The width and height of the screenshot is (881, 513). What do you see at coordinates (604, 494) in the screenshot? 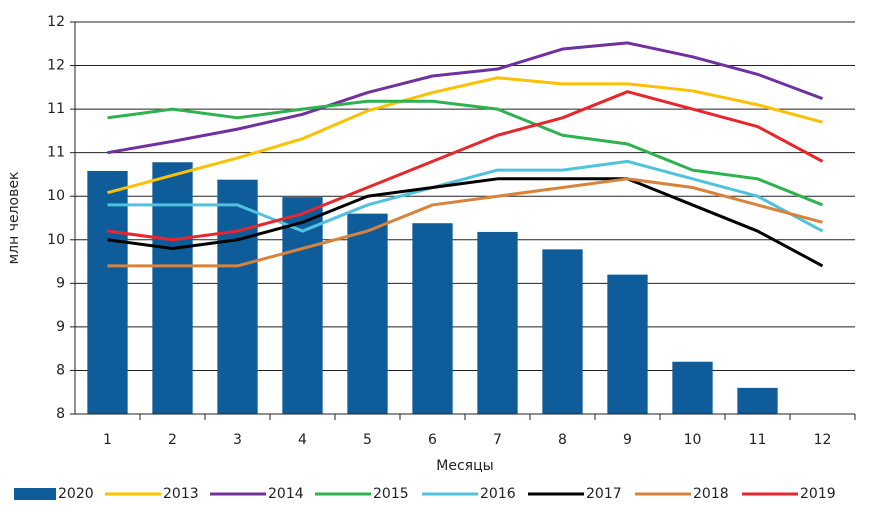
I see `legend-label: 2017` at bounding box center [604, 494].